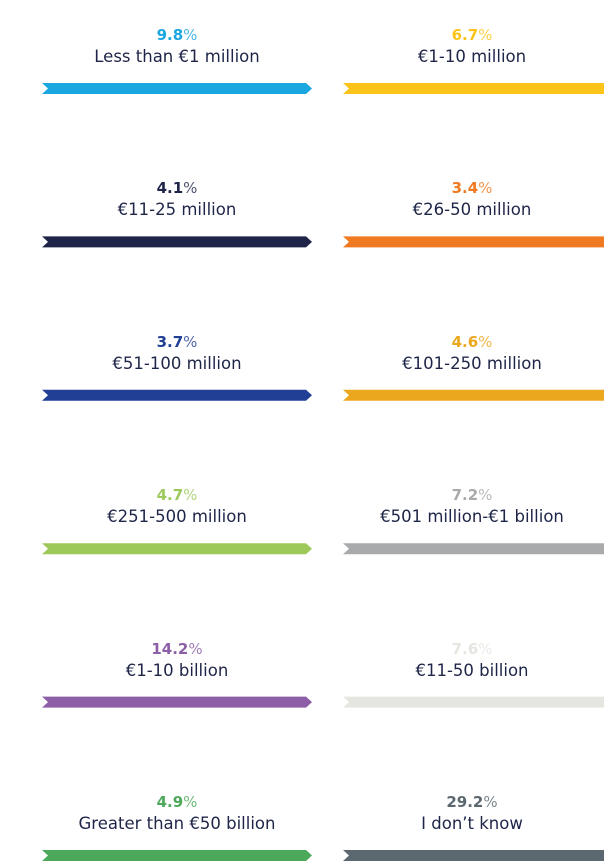  Describe the element at coordinates (472, 823) in the screenshot. I see `label: I don’t know` at that location.